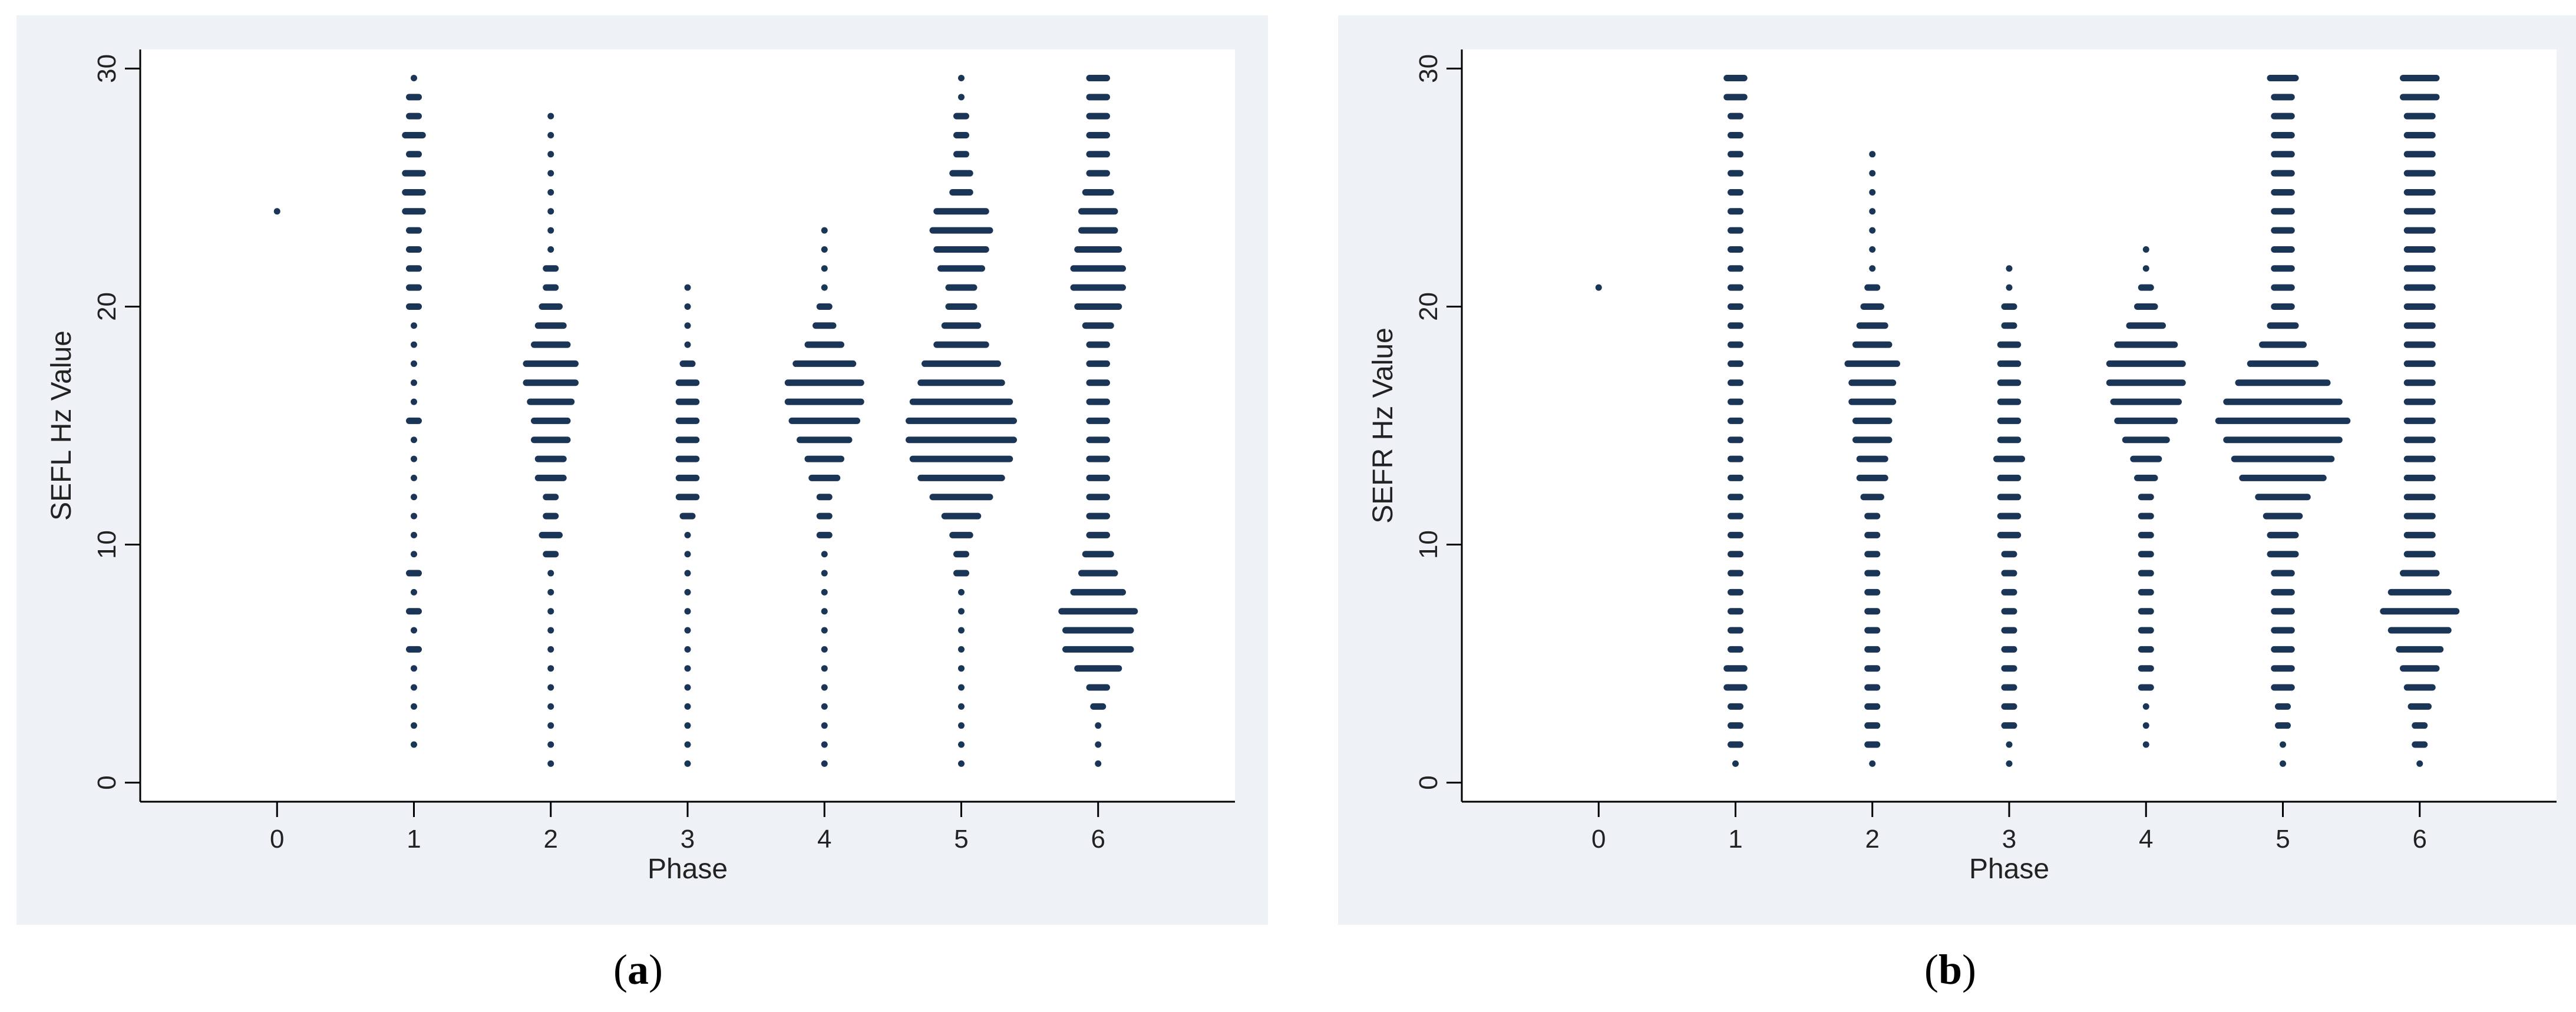 This screenshot has height=1012, width=2576. I want to click on y-axis-title: SEFL Hz Value, so click(61, 425).